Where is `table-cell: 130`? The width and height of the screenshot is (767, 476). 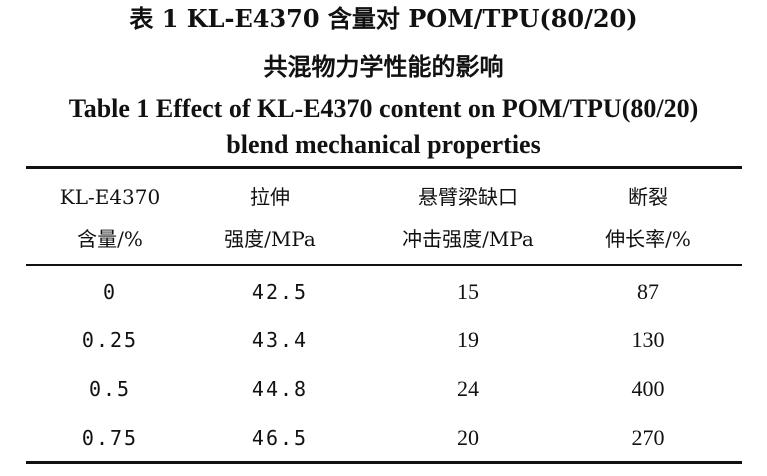 table-cell: 130 is located at coordinates (648, 339).